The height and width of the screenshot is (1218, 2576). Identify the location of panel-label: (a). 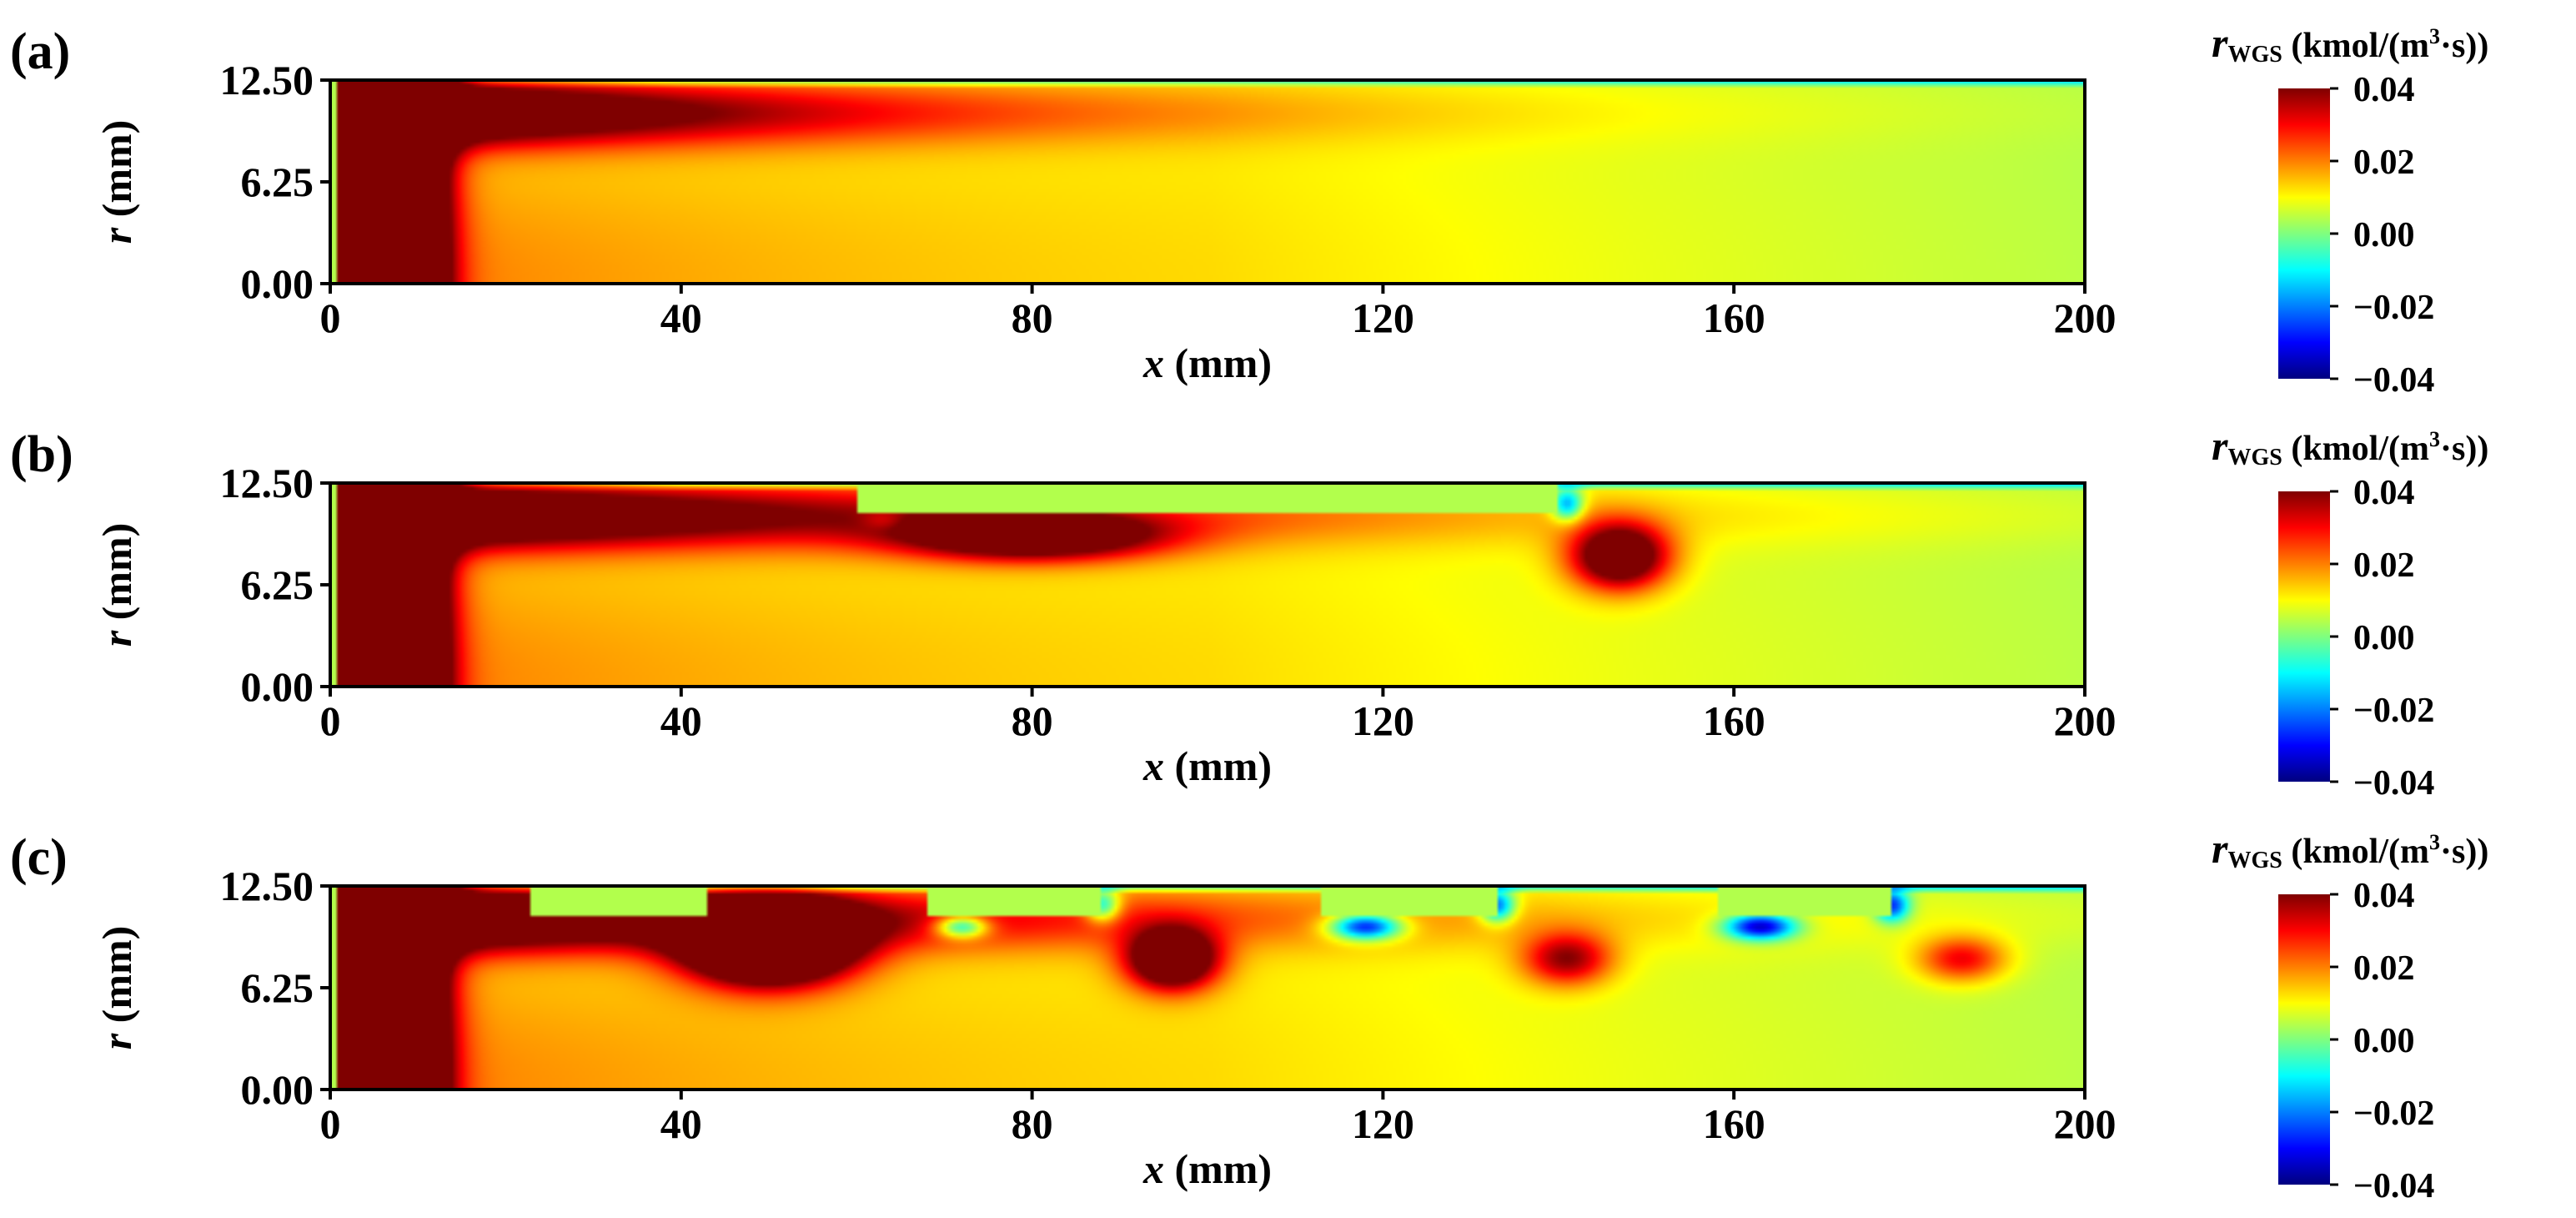
(40, 51).